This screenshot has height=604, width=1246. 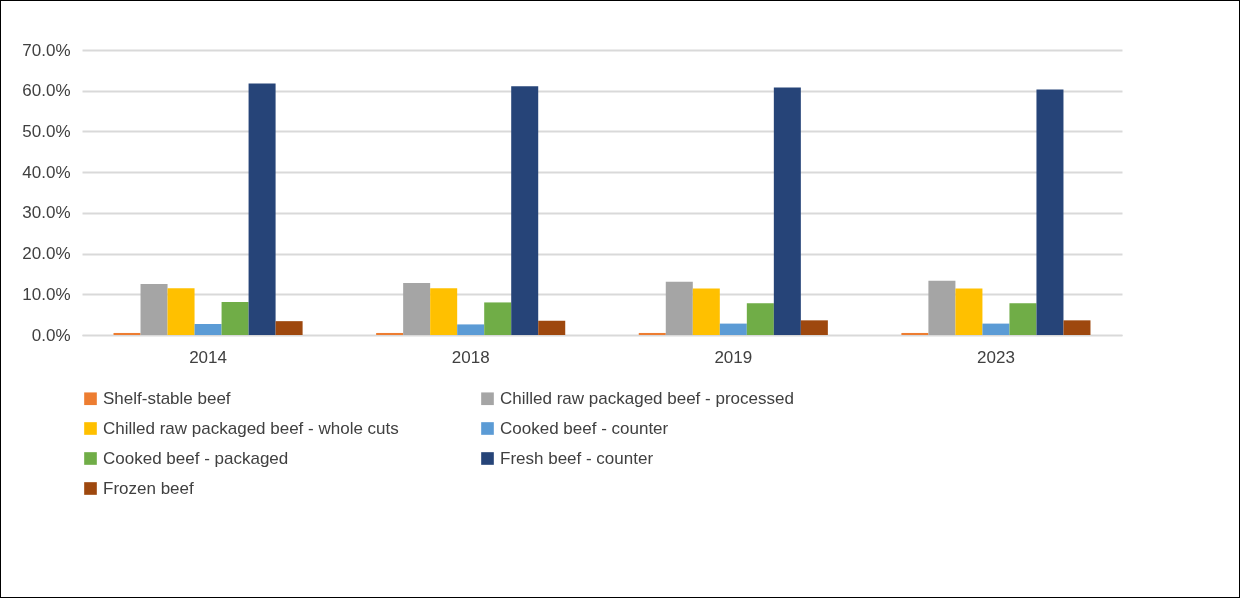 I want to click on legend-label: Shelf-stable beef, so click(x=167, y=398).